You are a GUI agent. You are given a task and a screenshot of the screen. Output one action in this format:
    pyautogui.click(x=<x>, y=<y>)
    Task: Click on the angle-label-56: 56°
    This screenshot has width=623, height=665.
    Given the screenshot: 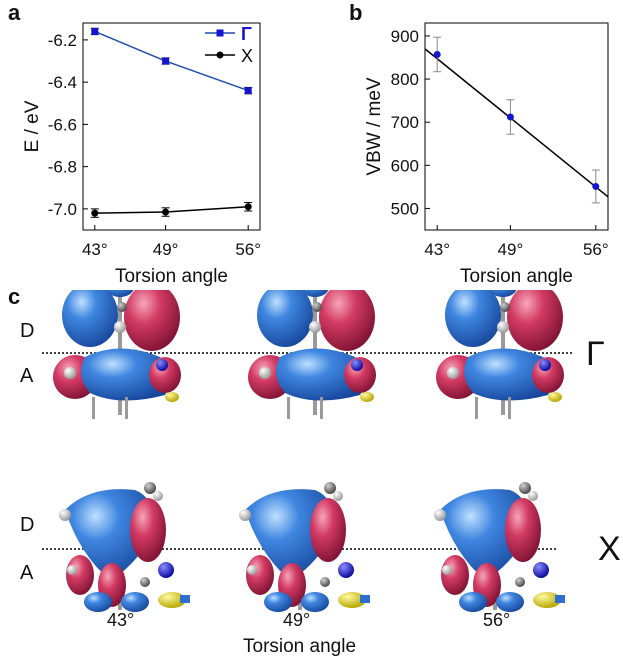 What is the action you would take?
    pyautogui.click(x=497, y=620)
    